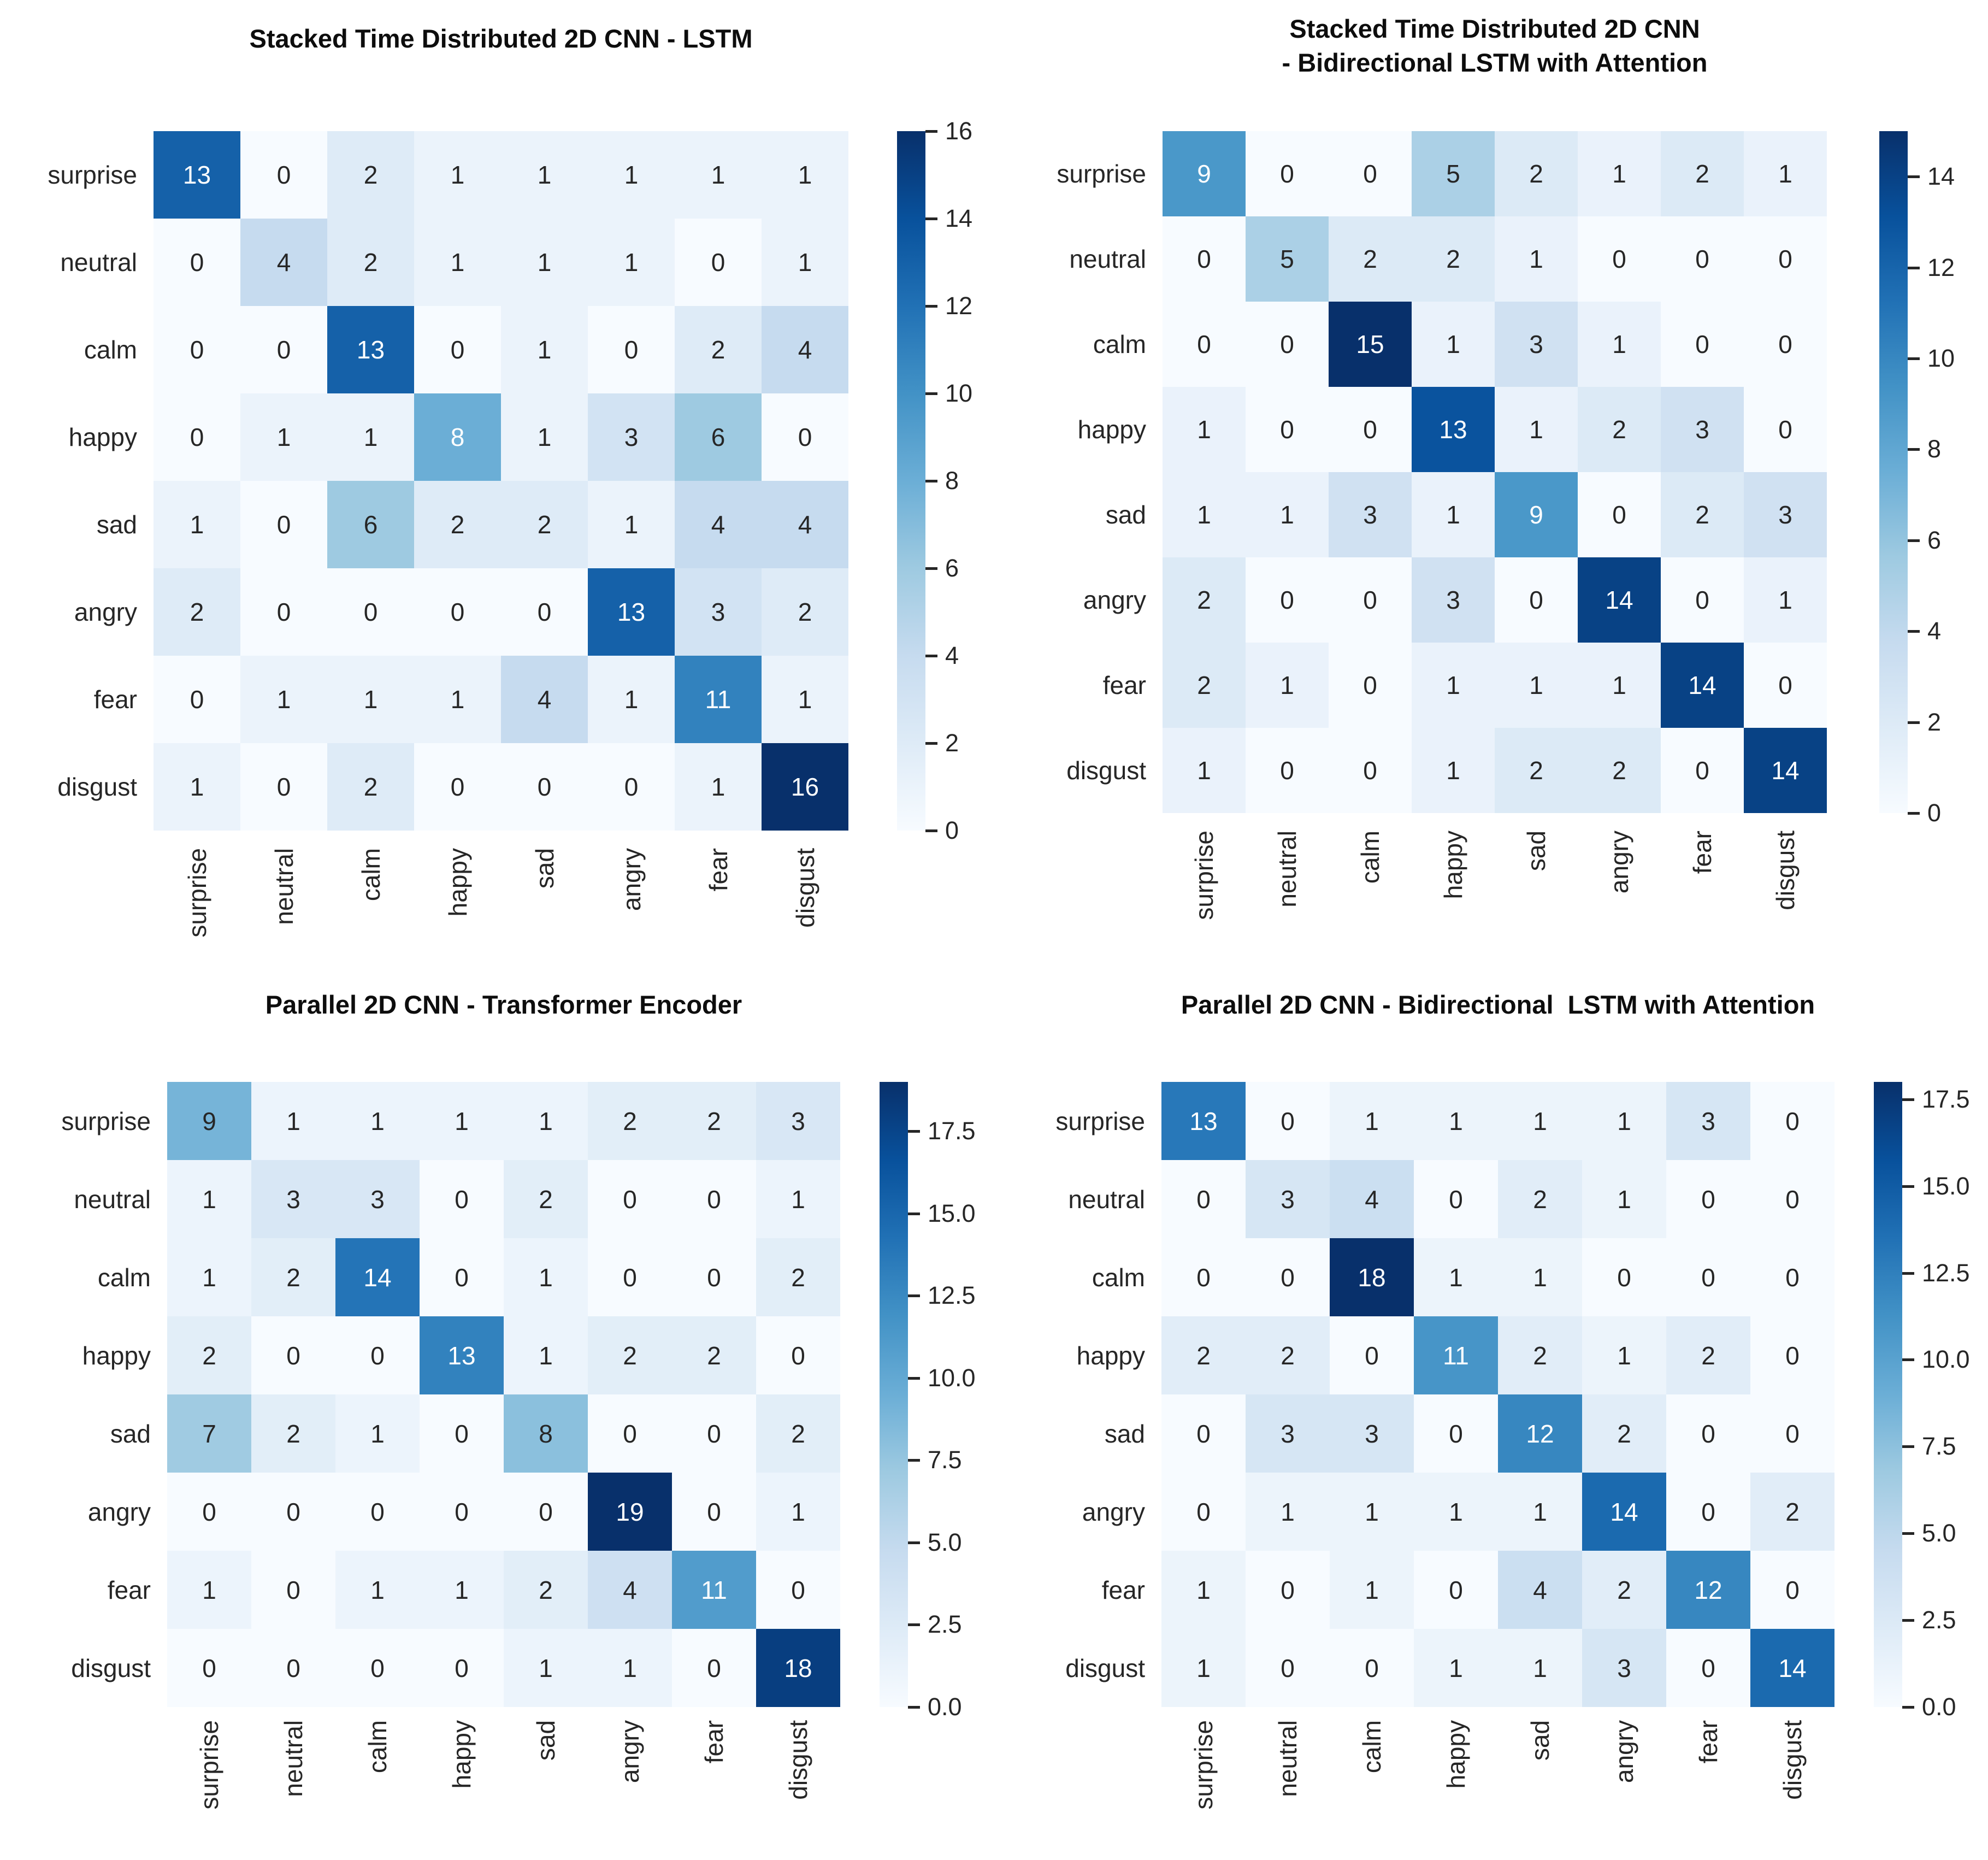 This screenshot has width=1988, height=1860. I want to click on heatmap-cell-calm-calm: 15, so click(1371, 345).